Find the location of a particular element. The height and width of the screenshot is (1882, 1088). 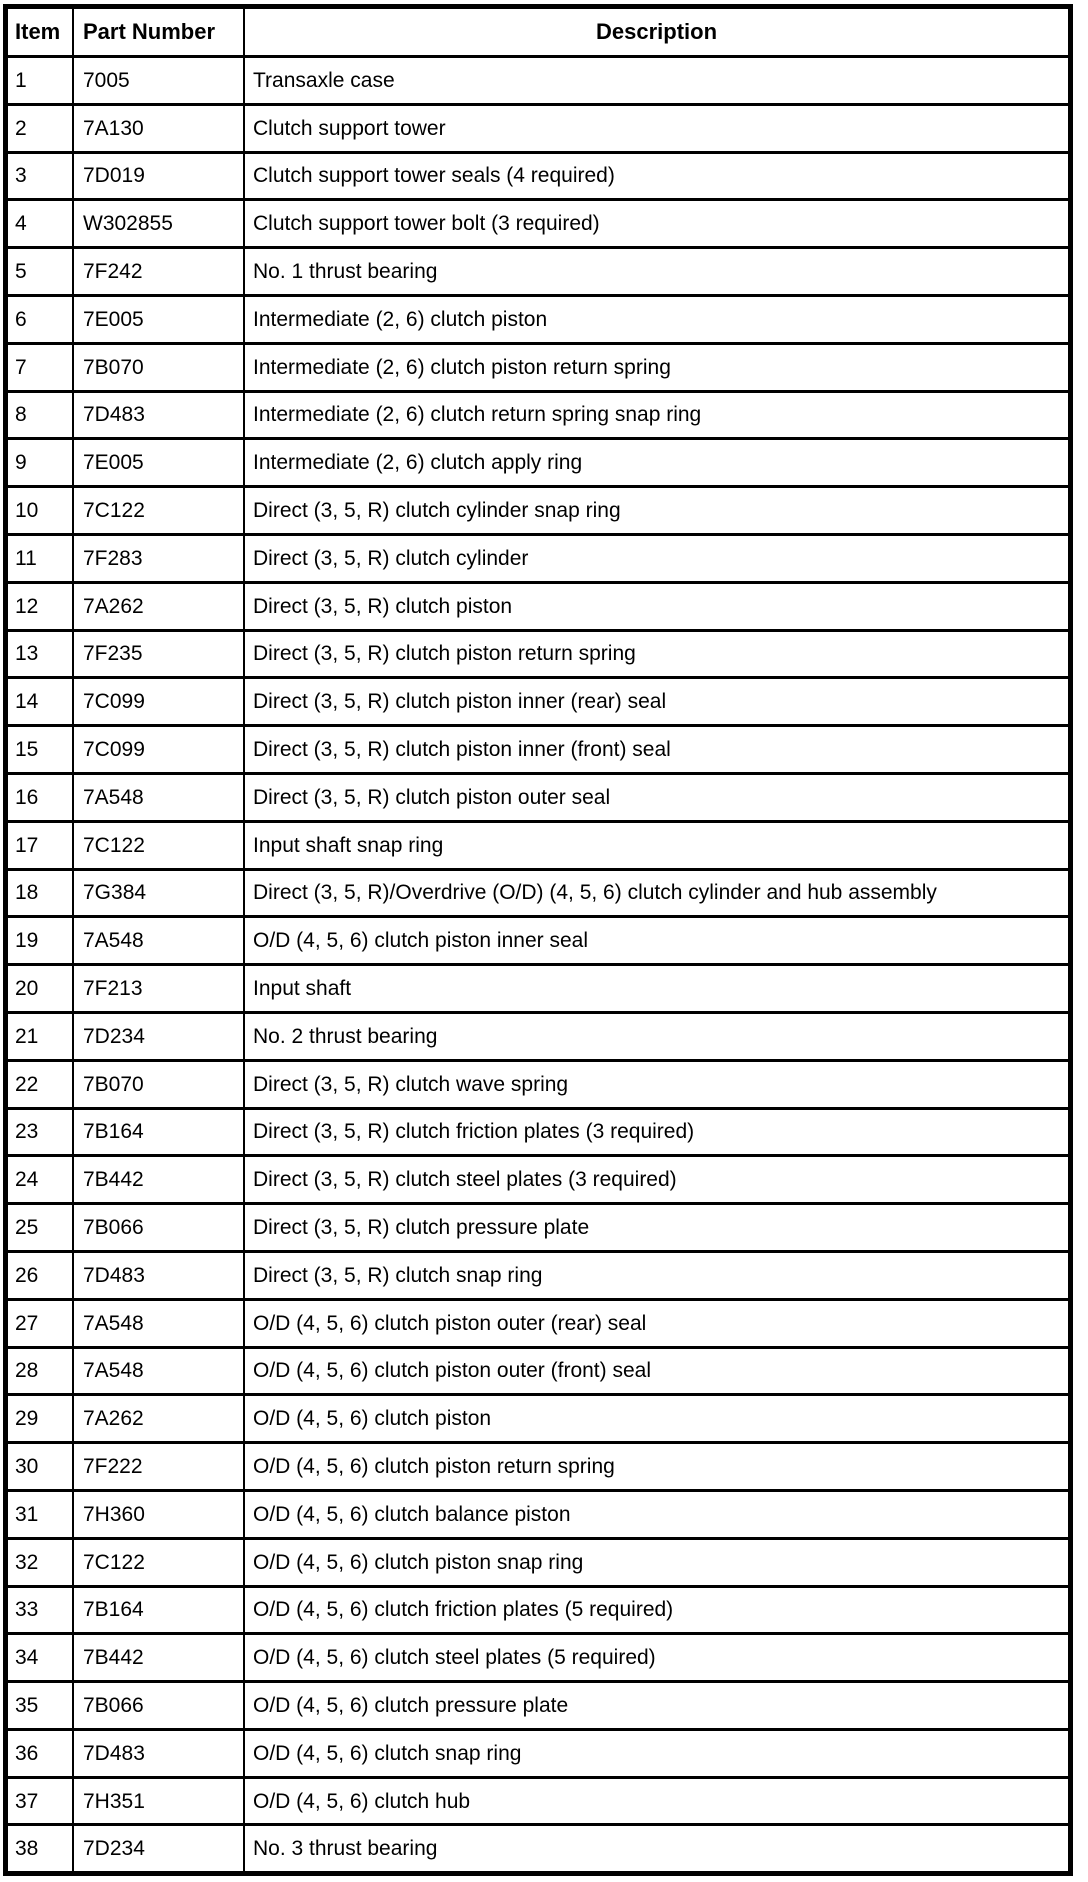

description-cell: Direct (3, 5, R) clutch pressure plate is located at coordinates (656, 1227).